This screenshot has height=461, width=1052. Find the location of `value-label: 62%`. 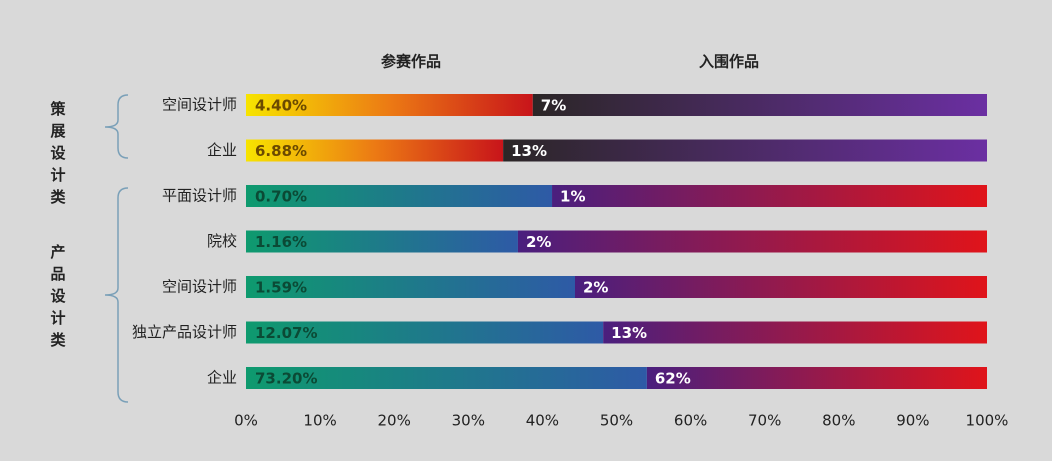

value-label: 62% is located at coordinates (673, 379).